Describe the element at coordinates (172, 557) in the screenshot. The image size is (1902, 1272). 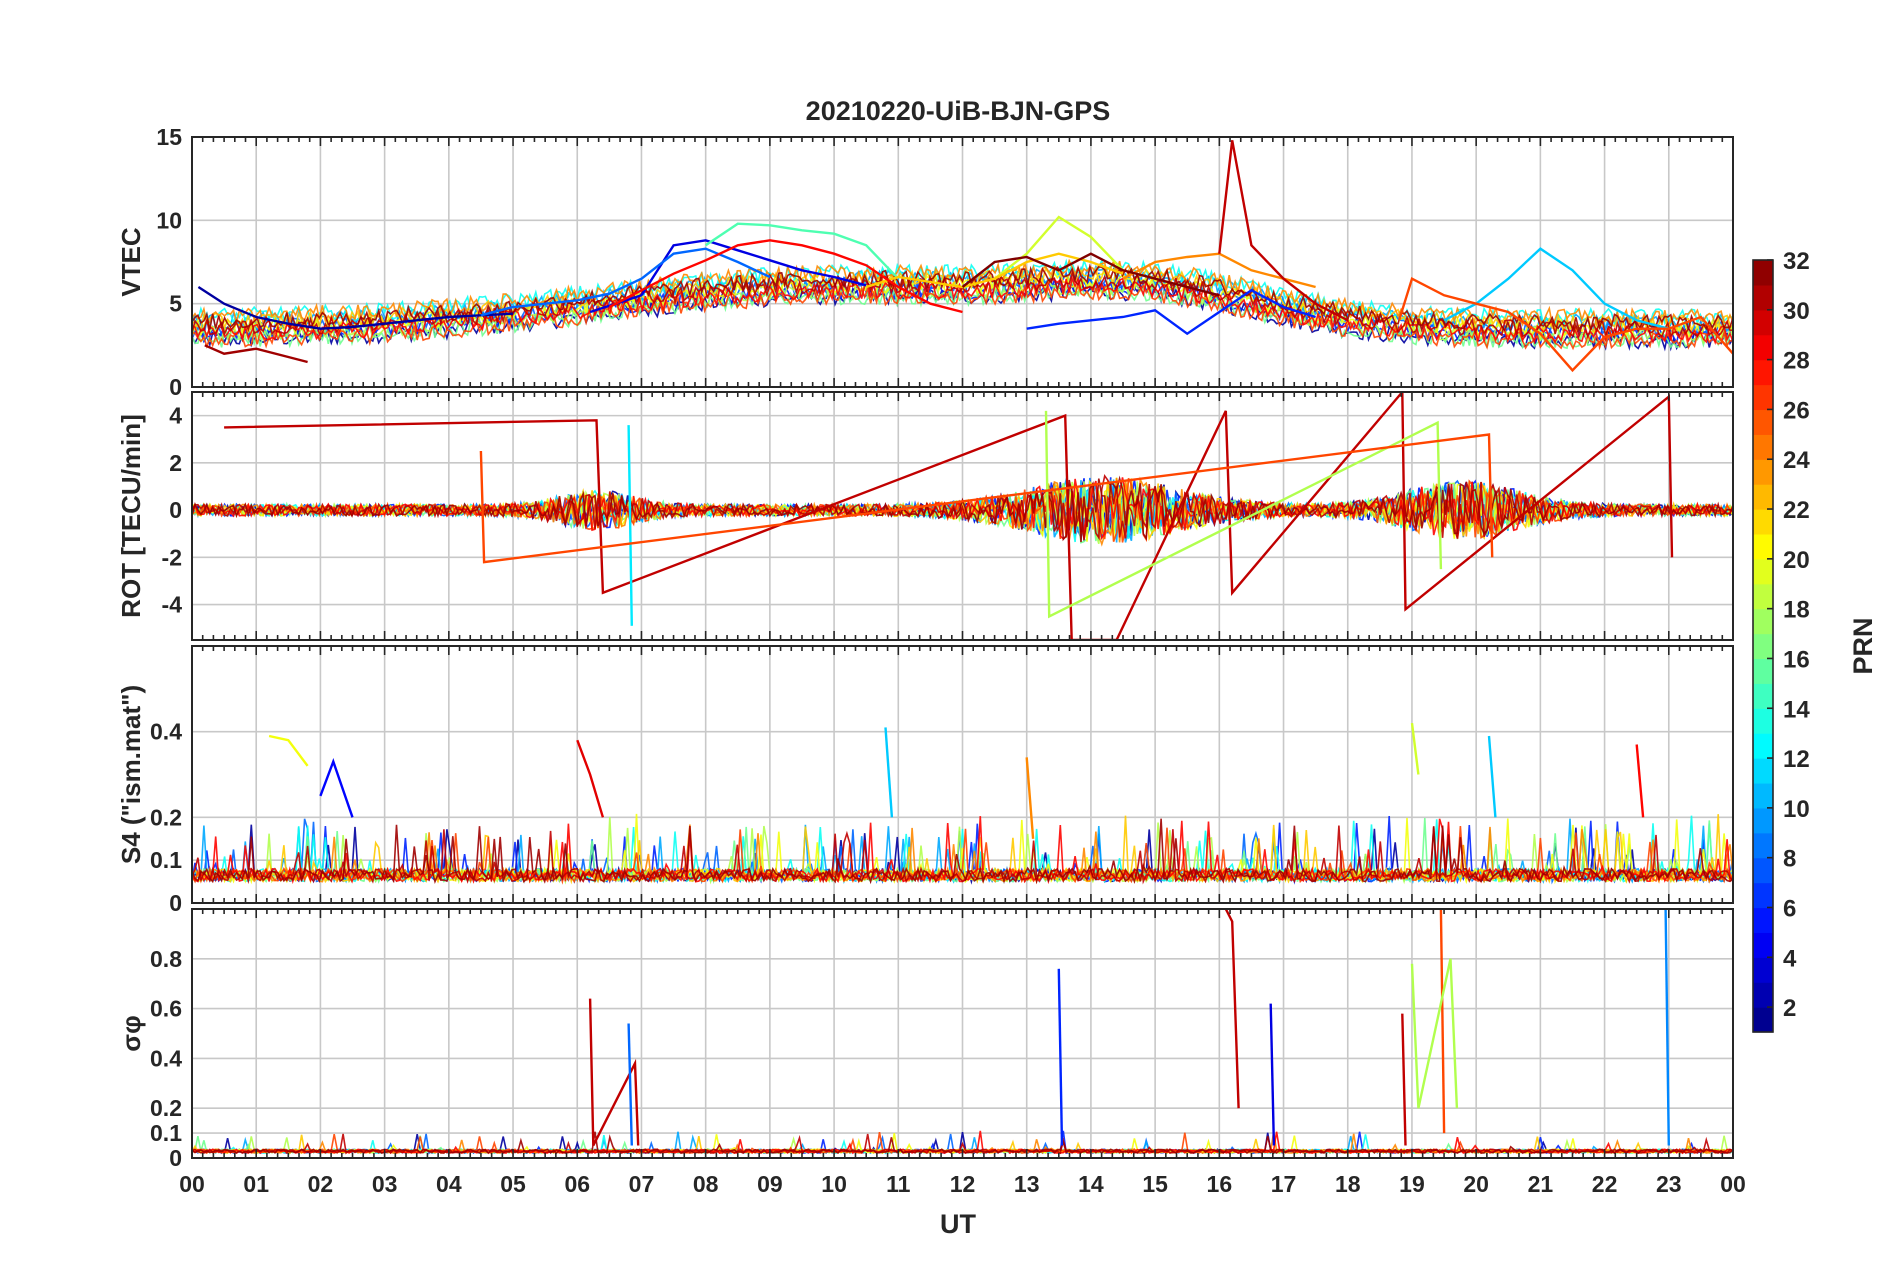
I see `y-tick-label: -2` at that location.